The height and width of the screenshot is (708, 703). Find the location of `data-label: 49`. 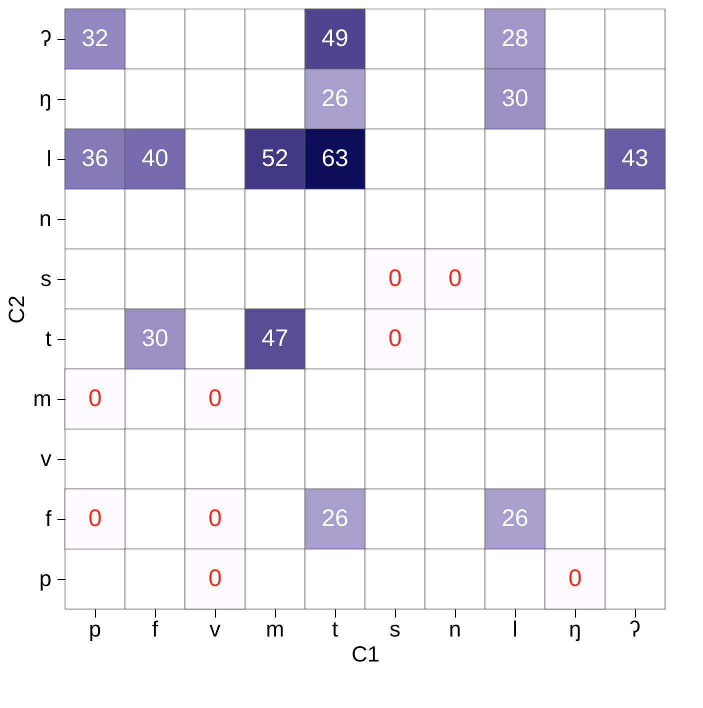

data-label: 49 is located at coordinates (335, 38).